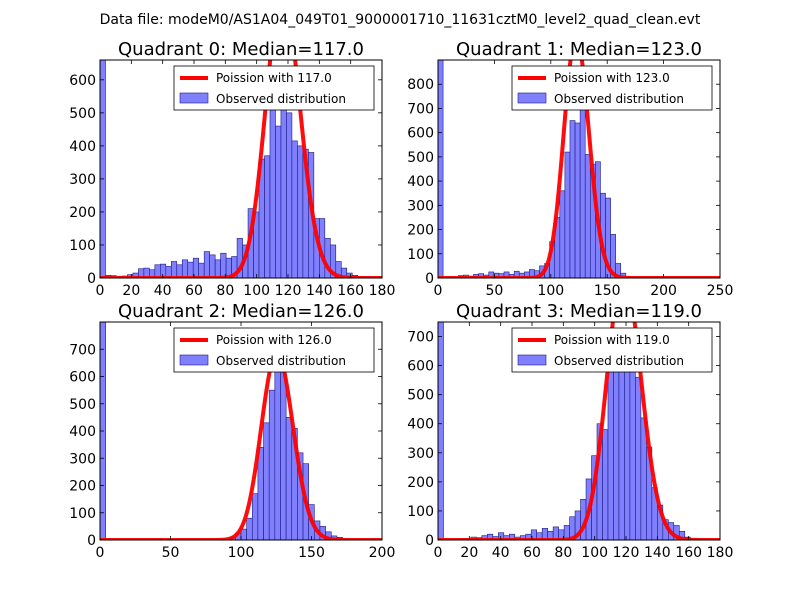 This screenshot has height=604, width=800. What do you see at coordinates (612, 340) in the screenshot?
I see `legend-label-poisson: Poission with 119.0` at bounding box center [612, 340].